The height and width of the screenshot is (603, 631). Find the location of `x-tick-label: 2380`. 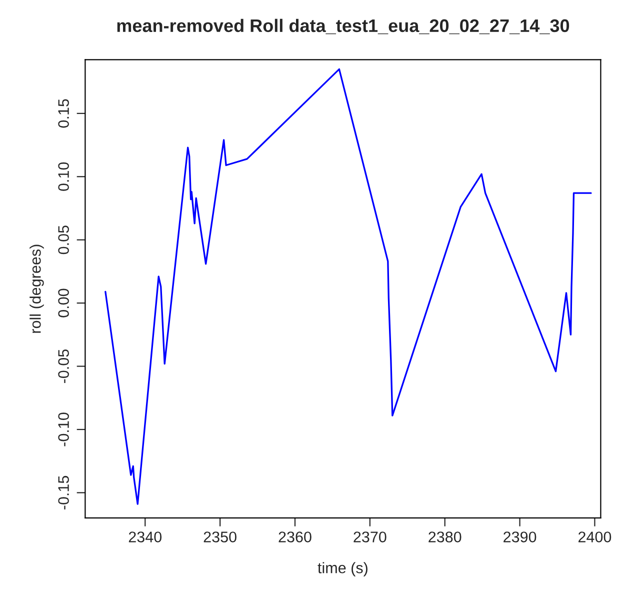

x-tick-label: 2380 is located at coordinates (445, 537).